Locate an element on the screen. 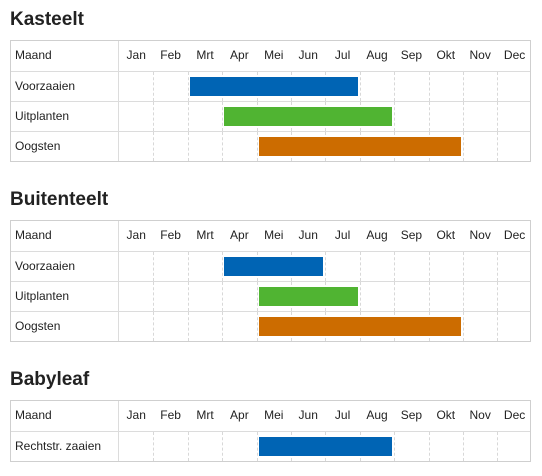 The width and height of the screenshot is (542, 476). activity-row: Rechtstr. zaaien is located at coordinates (270, 446).